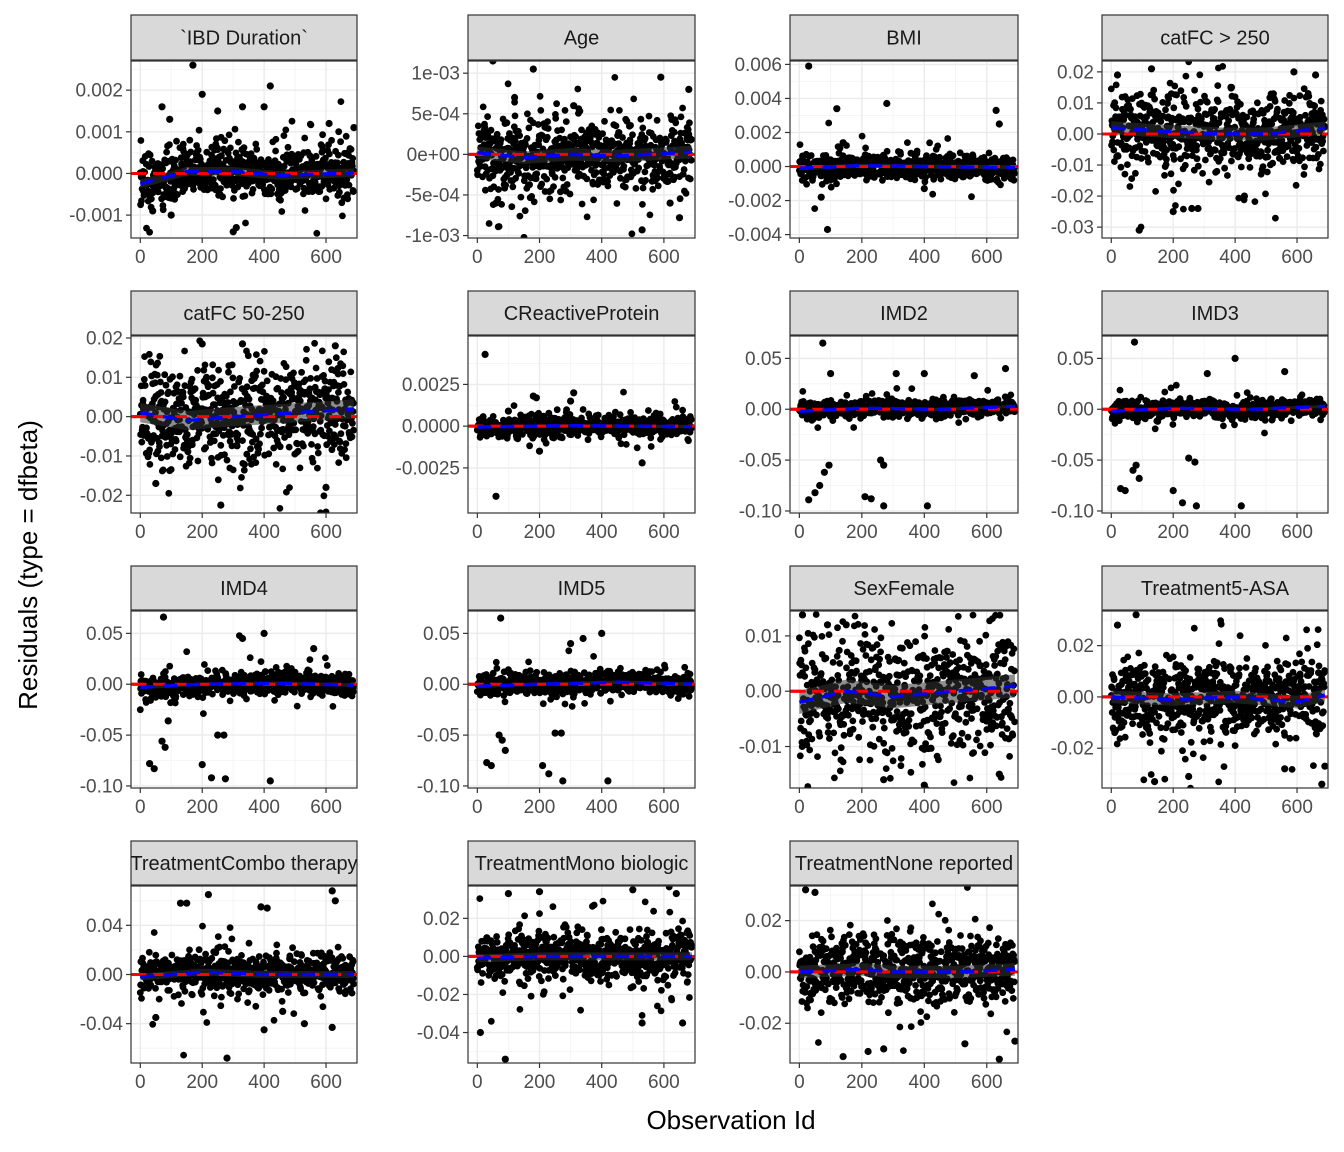 This screenshot has height=1152, width=1344. Describe the element at coordinates (1075, 72) in the screenshot. I see `y-tick-label: 0.02` at that location.